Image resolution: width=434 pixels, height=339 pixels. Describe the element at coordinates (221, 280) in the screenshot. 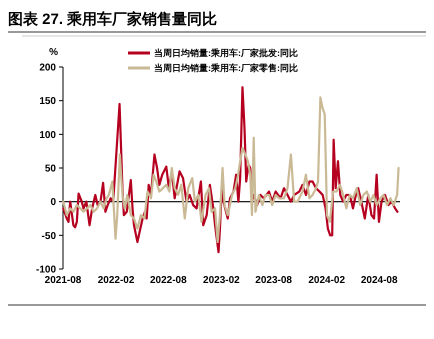

I see `x-tick-label: 2023-02` at that location.